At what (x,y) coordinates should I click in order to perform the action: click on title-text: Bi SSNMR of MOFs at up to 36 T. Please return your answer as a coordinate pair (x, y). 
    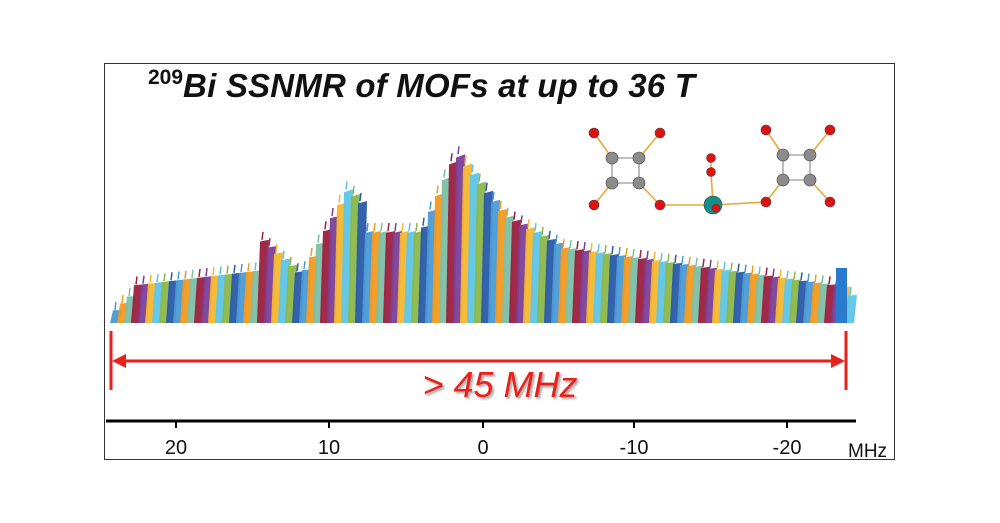
    Looking at the image, I should click on (439, 85).